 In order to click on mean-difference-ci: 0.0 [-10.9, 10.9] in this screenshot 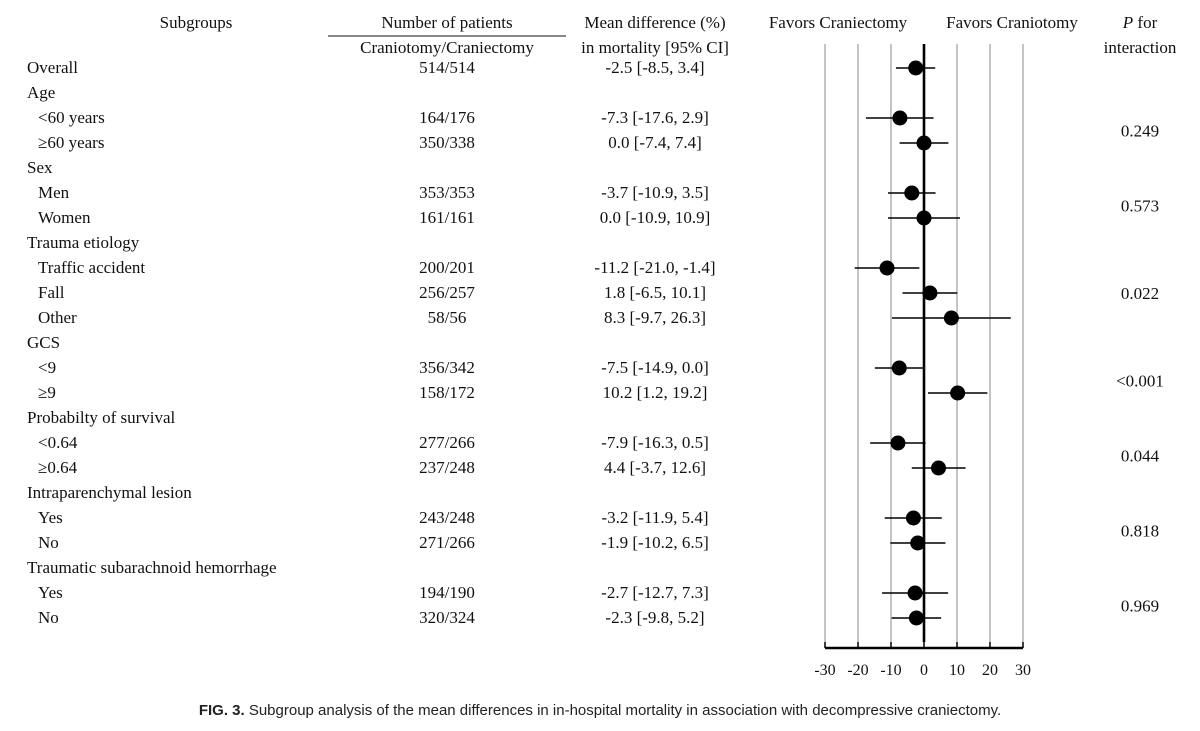, I will do `click(655, 217)`.